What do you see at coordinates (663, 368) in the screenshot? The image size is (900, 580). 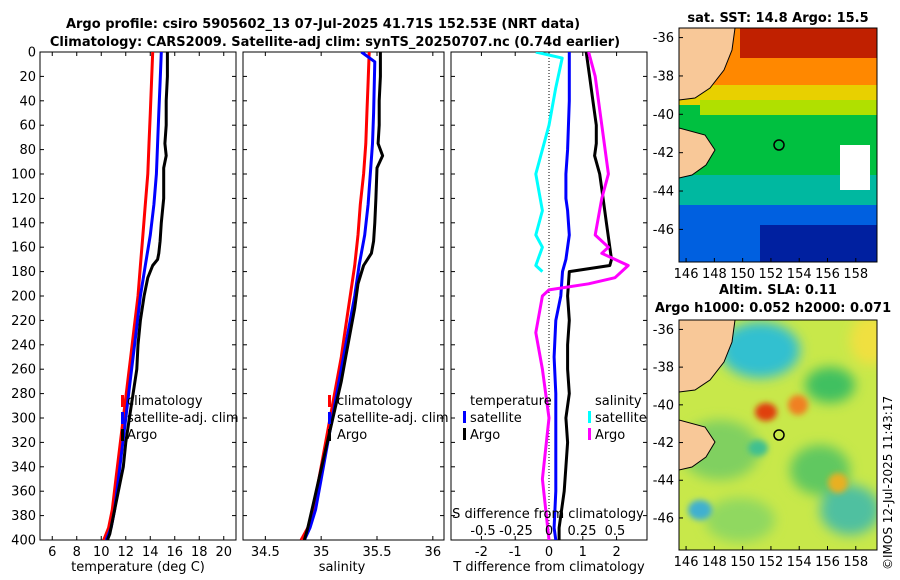 I see `map-y-tick-label: -38` at bounding box center [663, 368].